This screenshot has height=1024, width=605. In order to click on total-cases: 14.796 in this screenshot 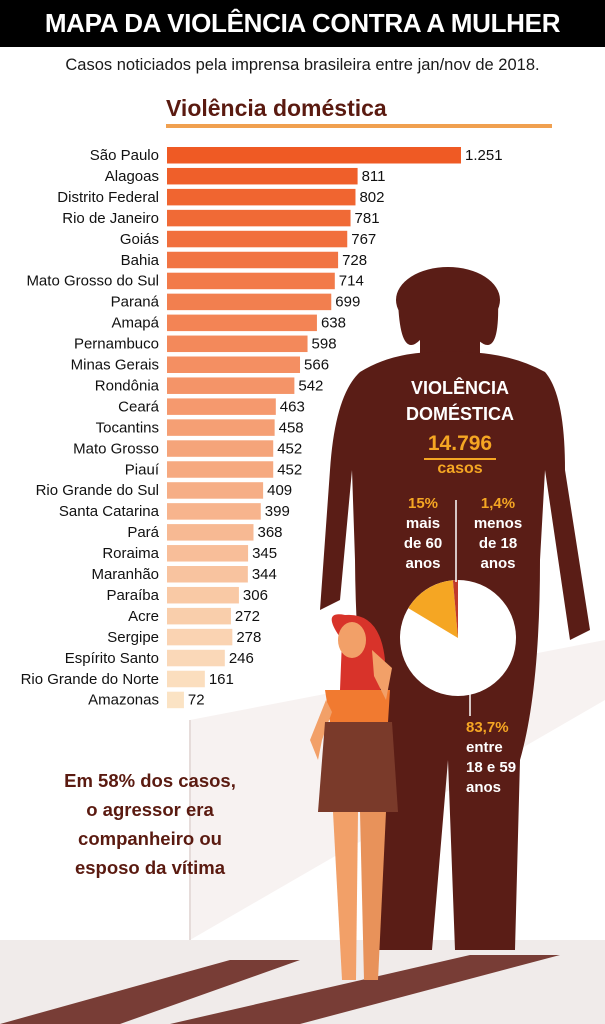, I will do `click(460, 443)`.